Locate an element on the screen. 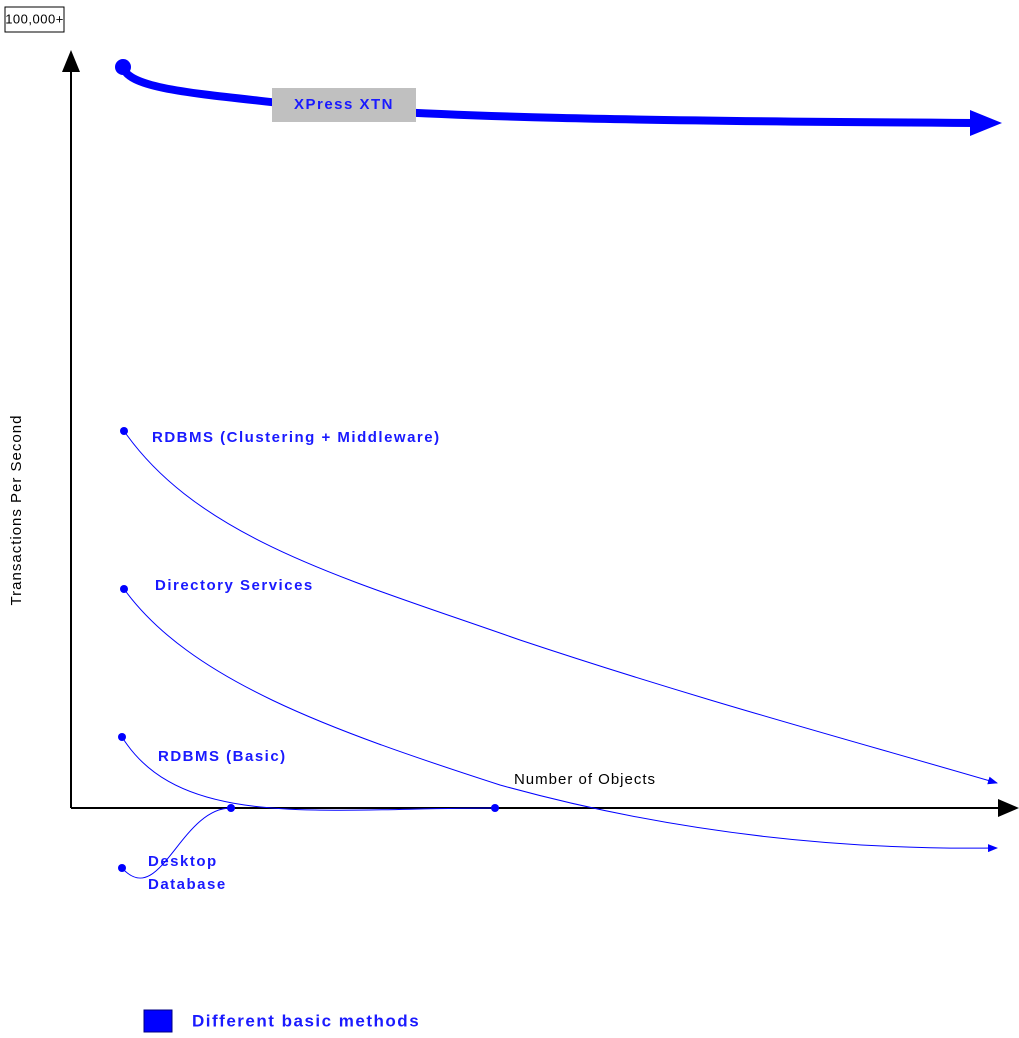 The width and height of the screenshot is (1019, 1038). curve-label: Desktop is located at coordinates (183, 861).